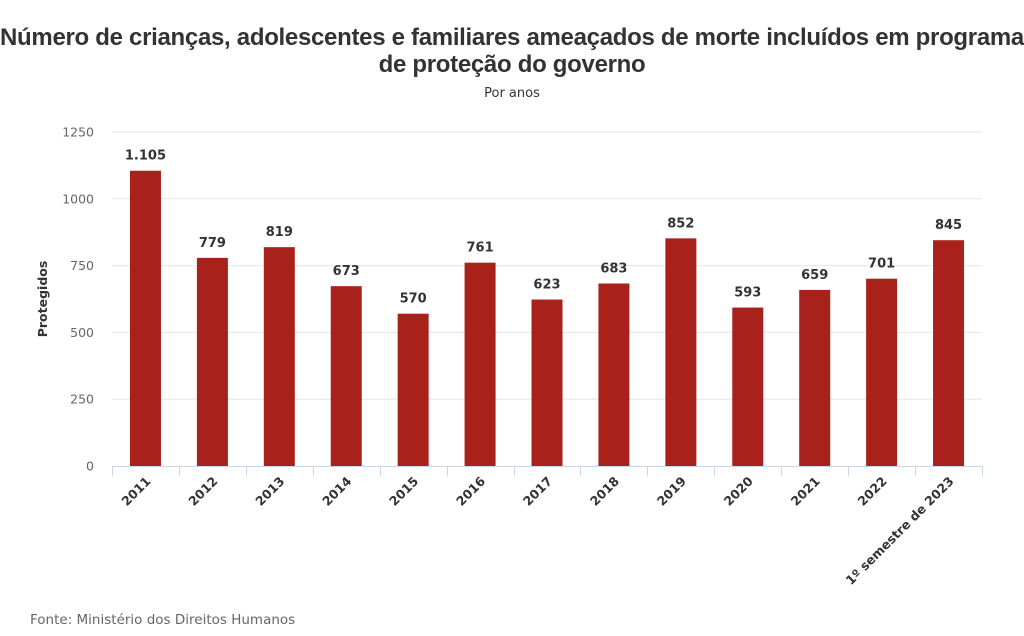  What do you see at coordinates (747, 293) in the screenshot?
I see `data-label: 593` at bounding box center [747, 293].